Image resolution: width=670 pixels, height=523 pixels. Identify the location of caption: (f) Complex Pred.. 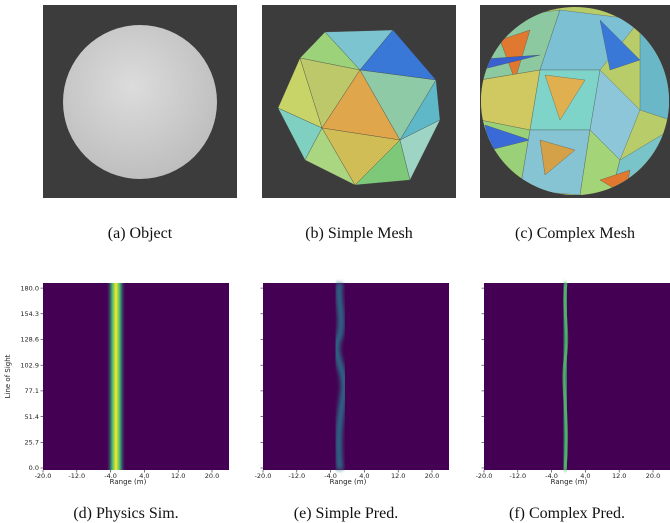
(567, 513).